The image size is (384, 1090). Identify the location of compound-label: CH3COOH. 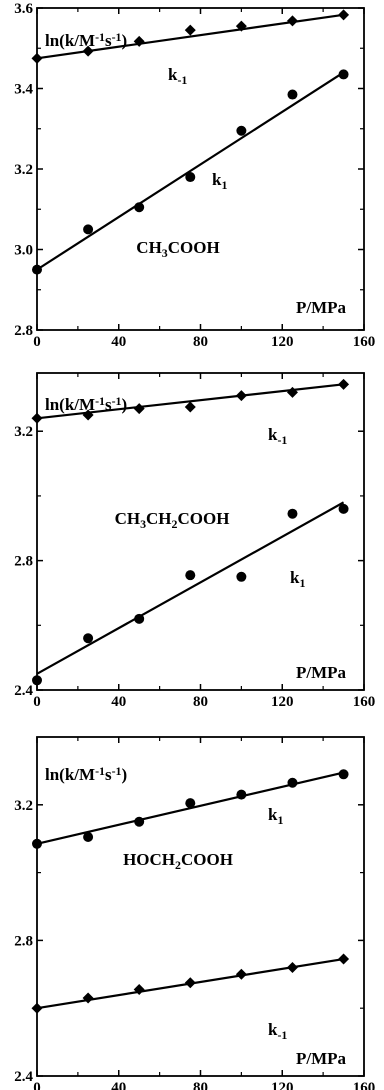
(177, 249).